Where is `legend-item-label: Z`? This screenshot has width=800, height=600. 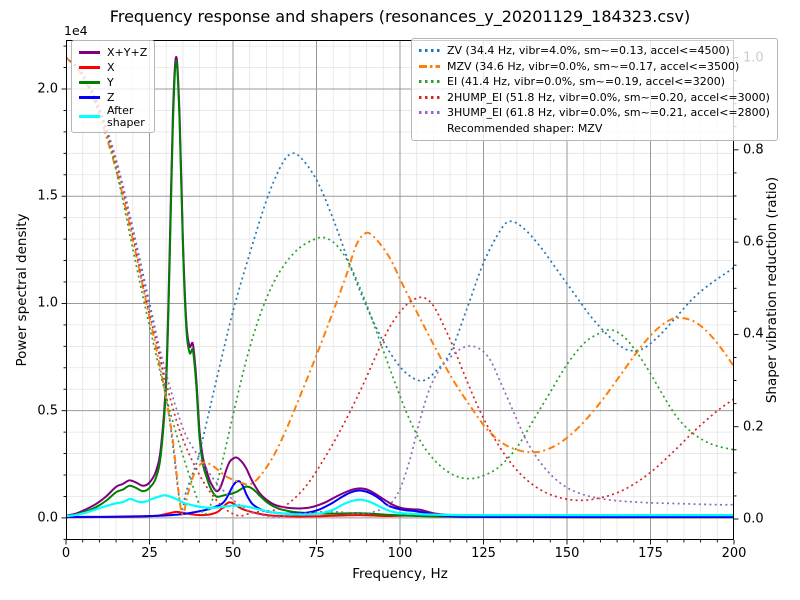
legend-item-label: Z is located at coordinates (111, 97).